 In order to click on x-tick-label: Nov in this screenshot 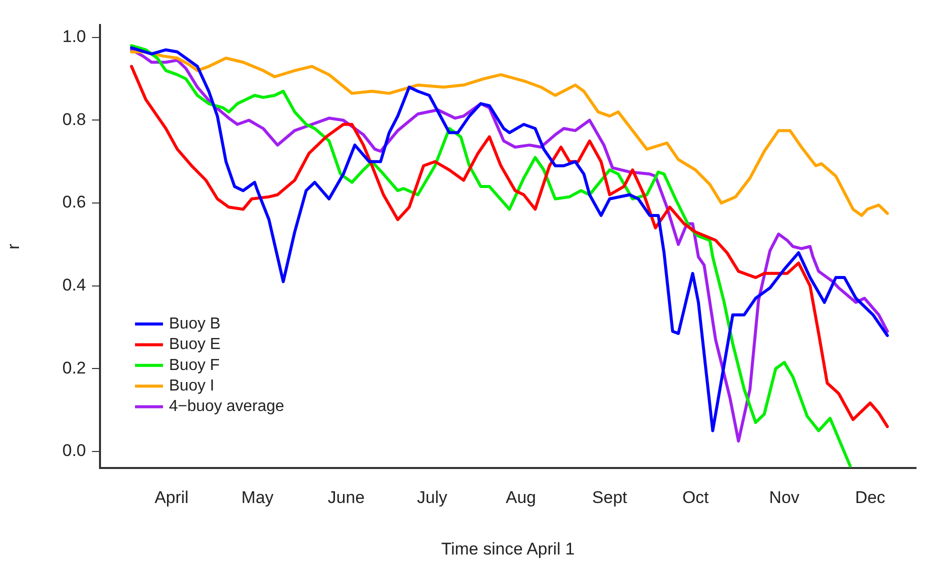, I will do `click(784, 497)`.